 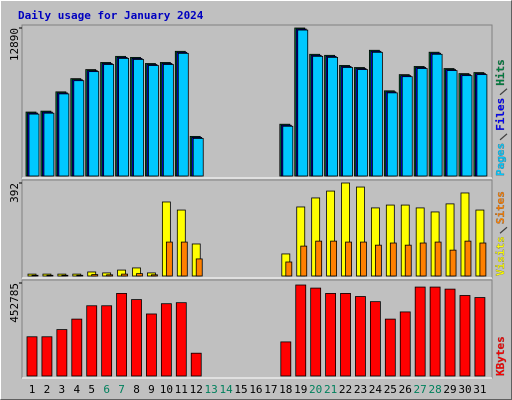 What do you see at coordinates (14, 193) in the screenshot?
I see `y-tick-label: 392` at bounding box center [14, 193].